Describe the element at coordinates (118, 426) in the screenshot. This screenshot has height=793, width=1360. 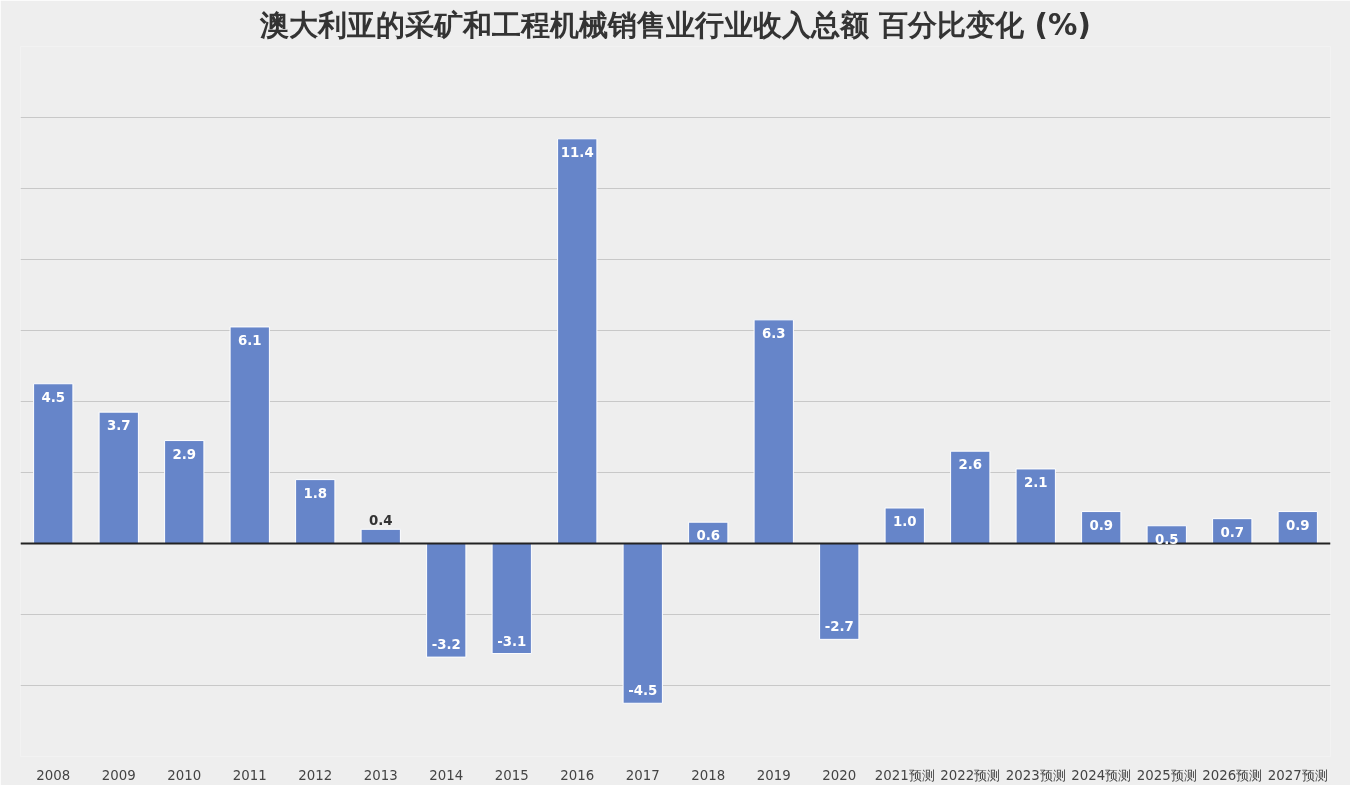
I see `data-label: 3.7` at that location.